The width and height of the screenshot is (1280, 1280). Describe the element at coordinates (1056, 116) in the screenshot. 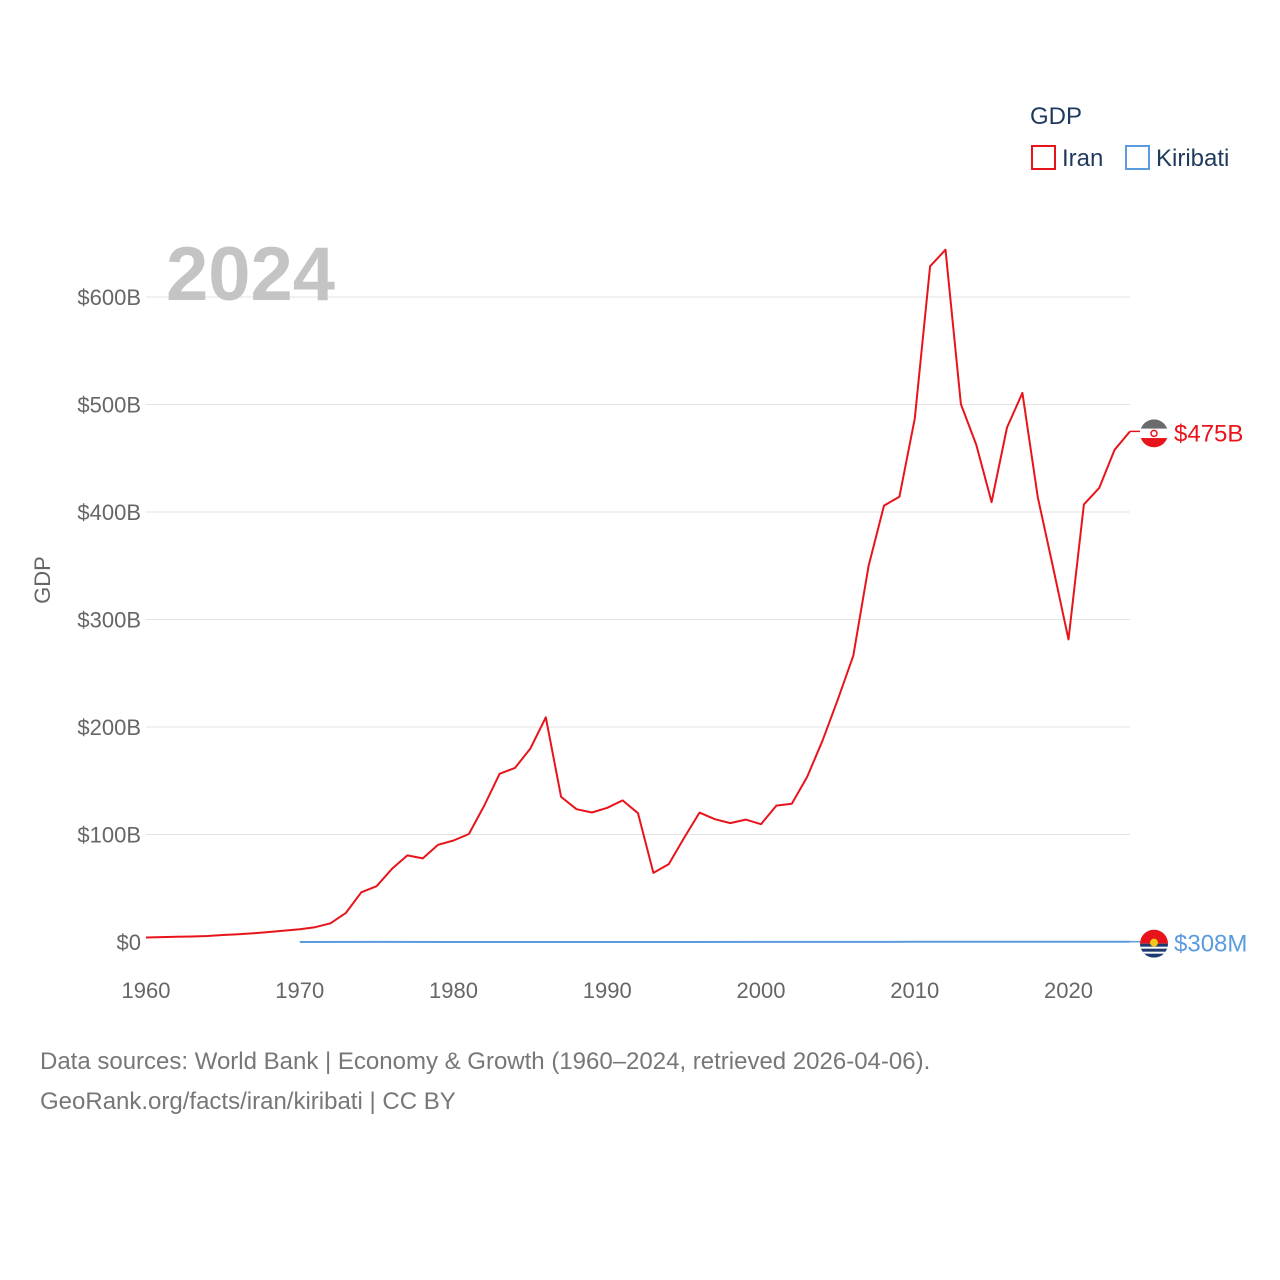

I see `legend-title: GDP` at that location.